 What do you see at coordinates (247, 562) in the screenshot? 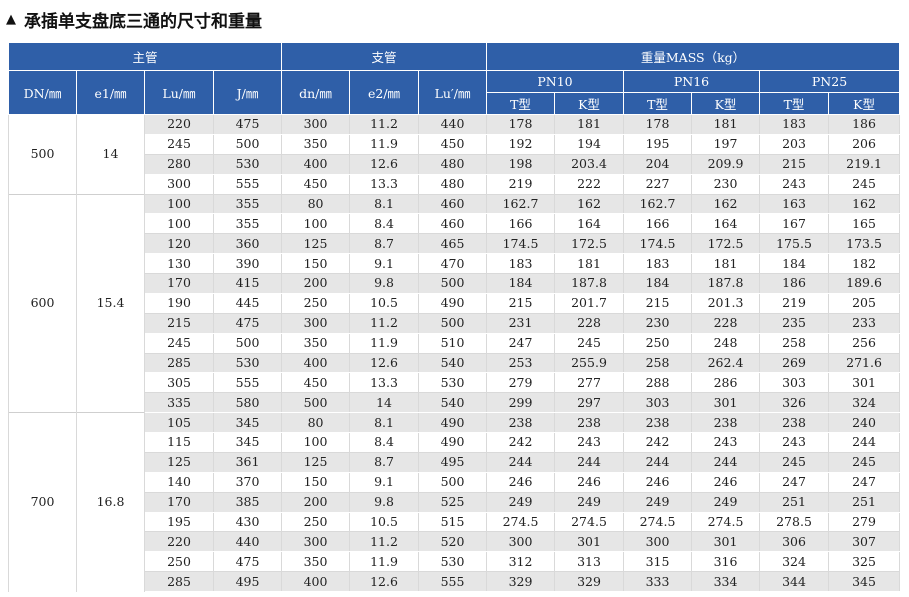
I see `table-cell: 475` at bounding box center [247, 562].